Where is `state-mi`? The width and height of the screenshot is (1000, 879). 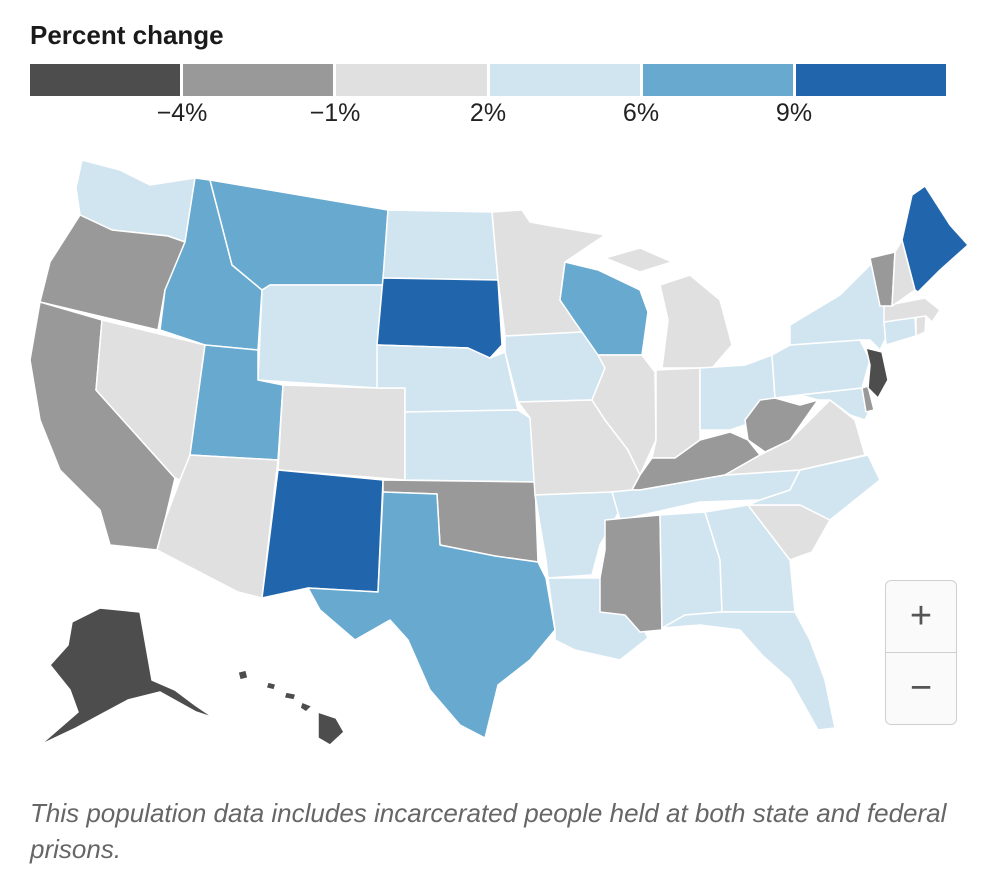
state-mi is located at coordinates (668, 308).